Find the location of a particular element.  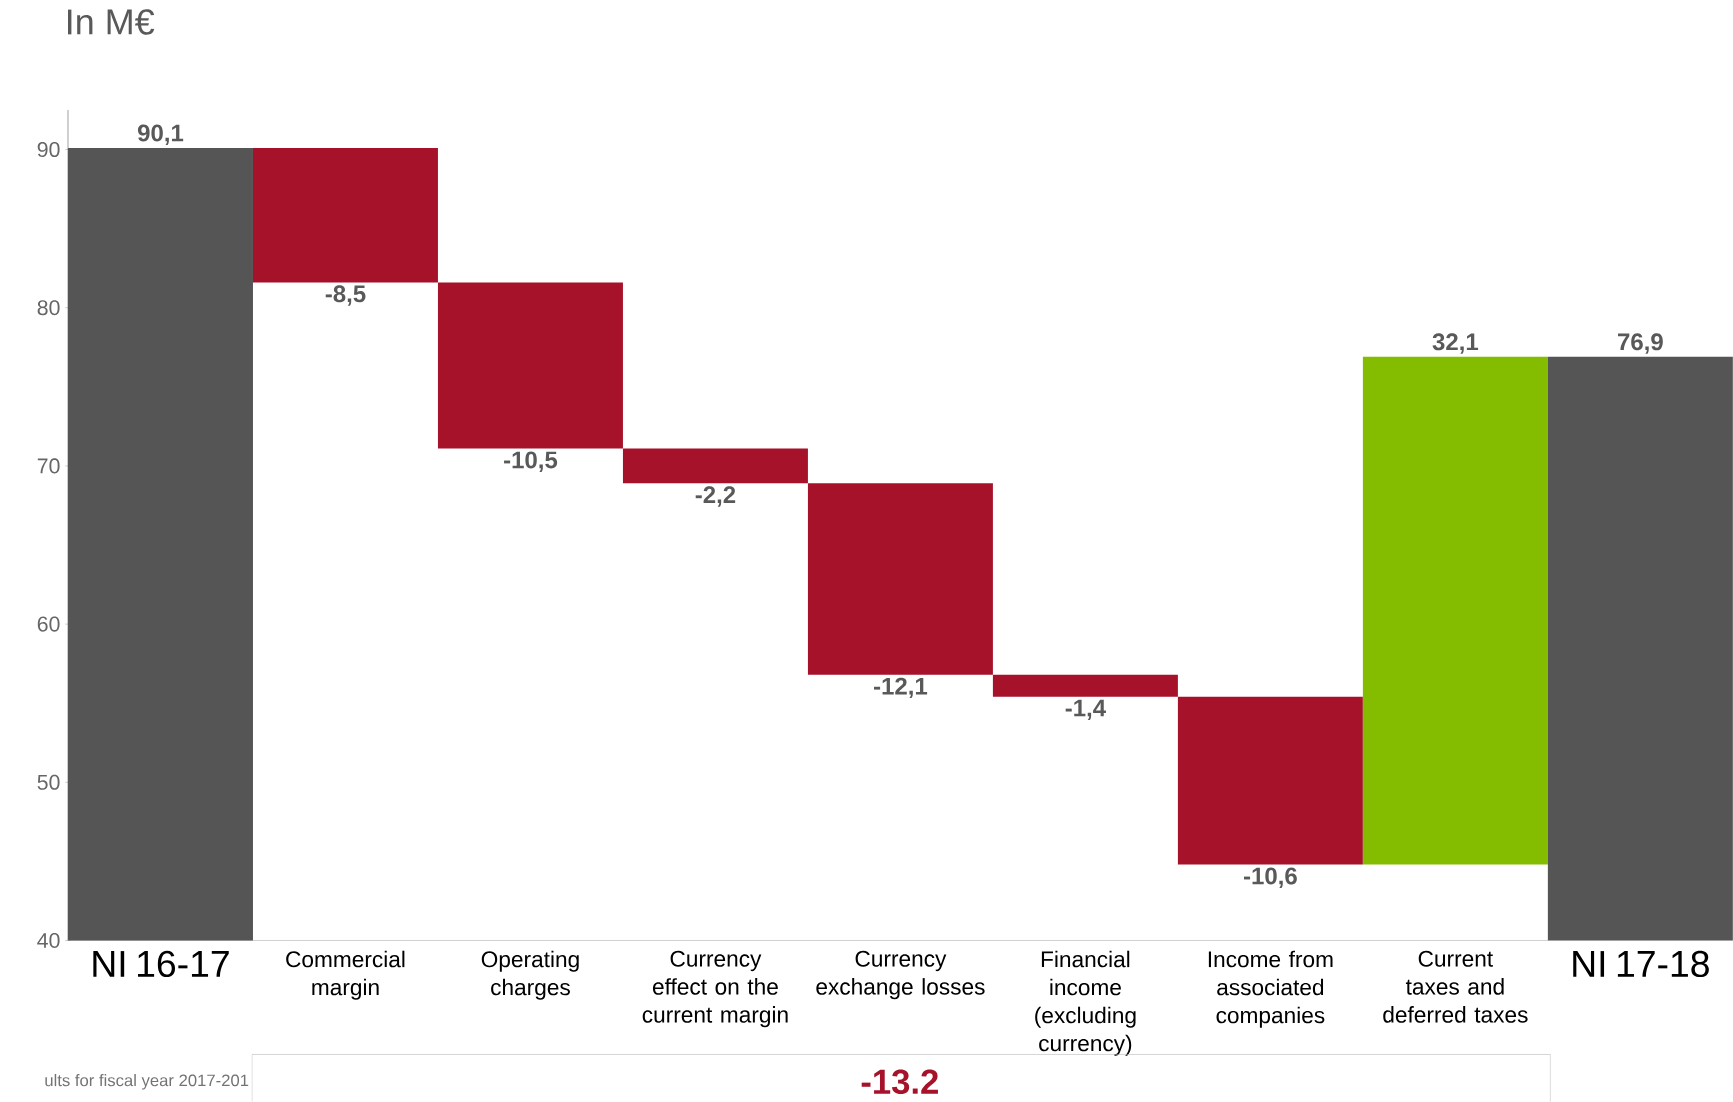

x-tick-label: NI 17-18 is located at coordinates (1641, 964).